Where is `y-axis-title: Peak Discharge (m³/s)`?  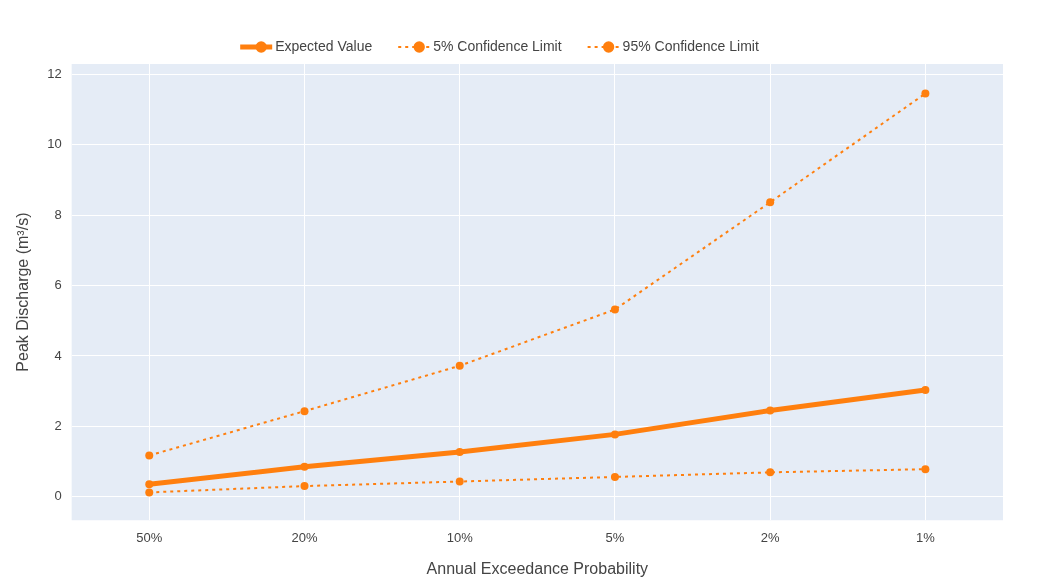 y-axis-title: Peak Discharge (m³/s) is located at coordinates (23, 292).